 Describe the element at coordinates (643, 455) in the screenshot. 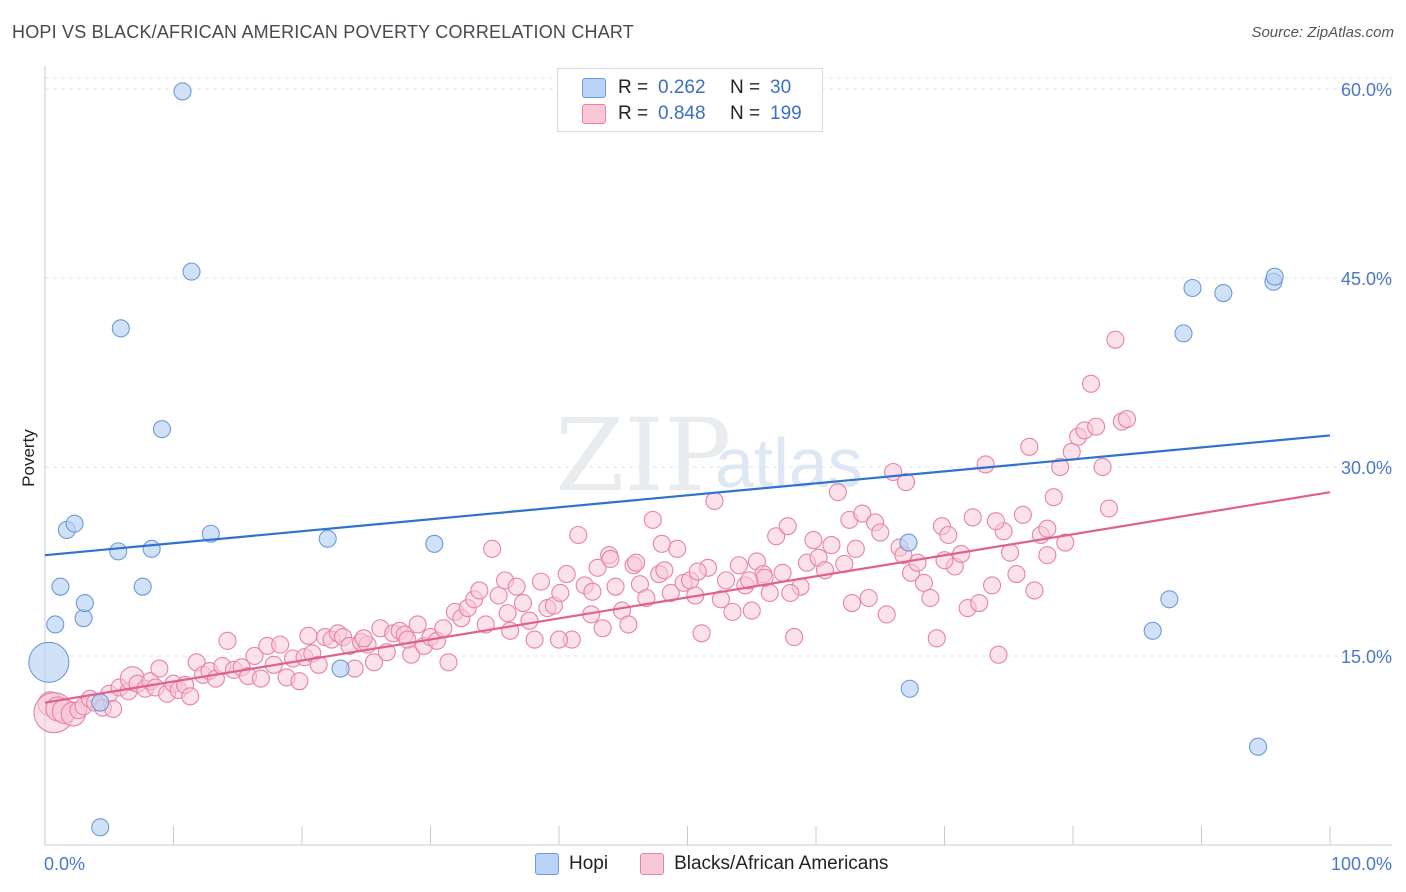

I see `watermark-zip: ZIP` at that location.